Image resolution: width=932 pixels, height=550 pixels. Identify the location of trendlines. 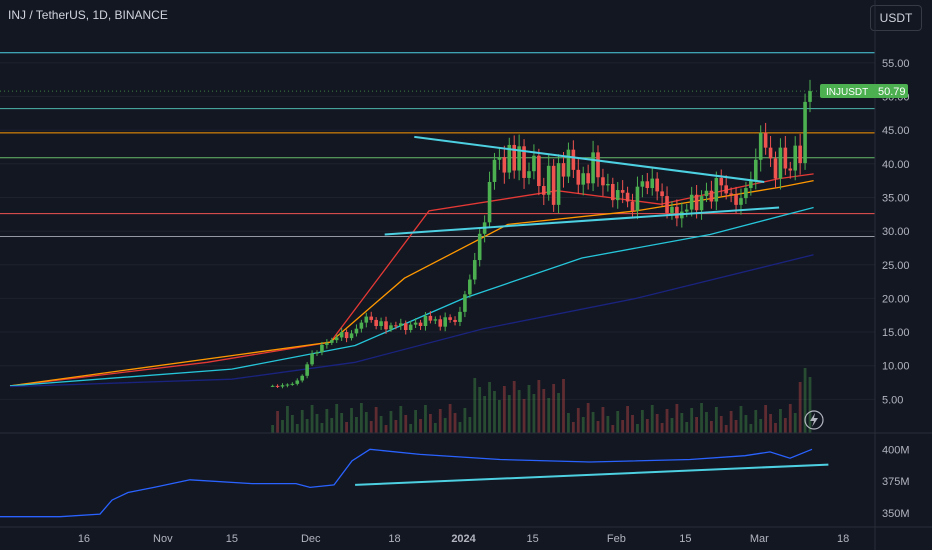
(582, 185).